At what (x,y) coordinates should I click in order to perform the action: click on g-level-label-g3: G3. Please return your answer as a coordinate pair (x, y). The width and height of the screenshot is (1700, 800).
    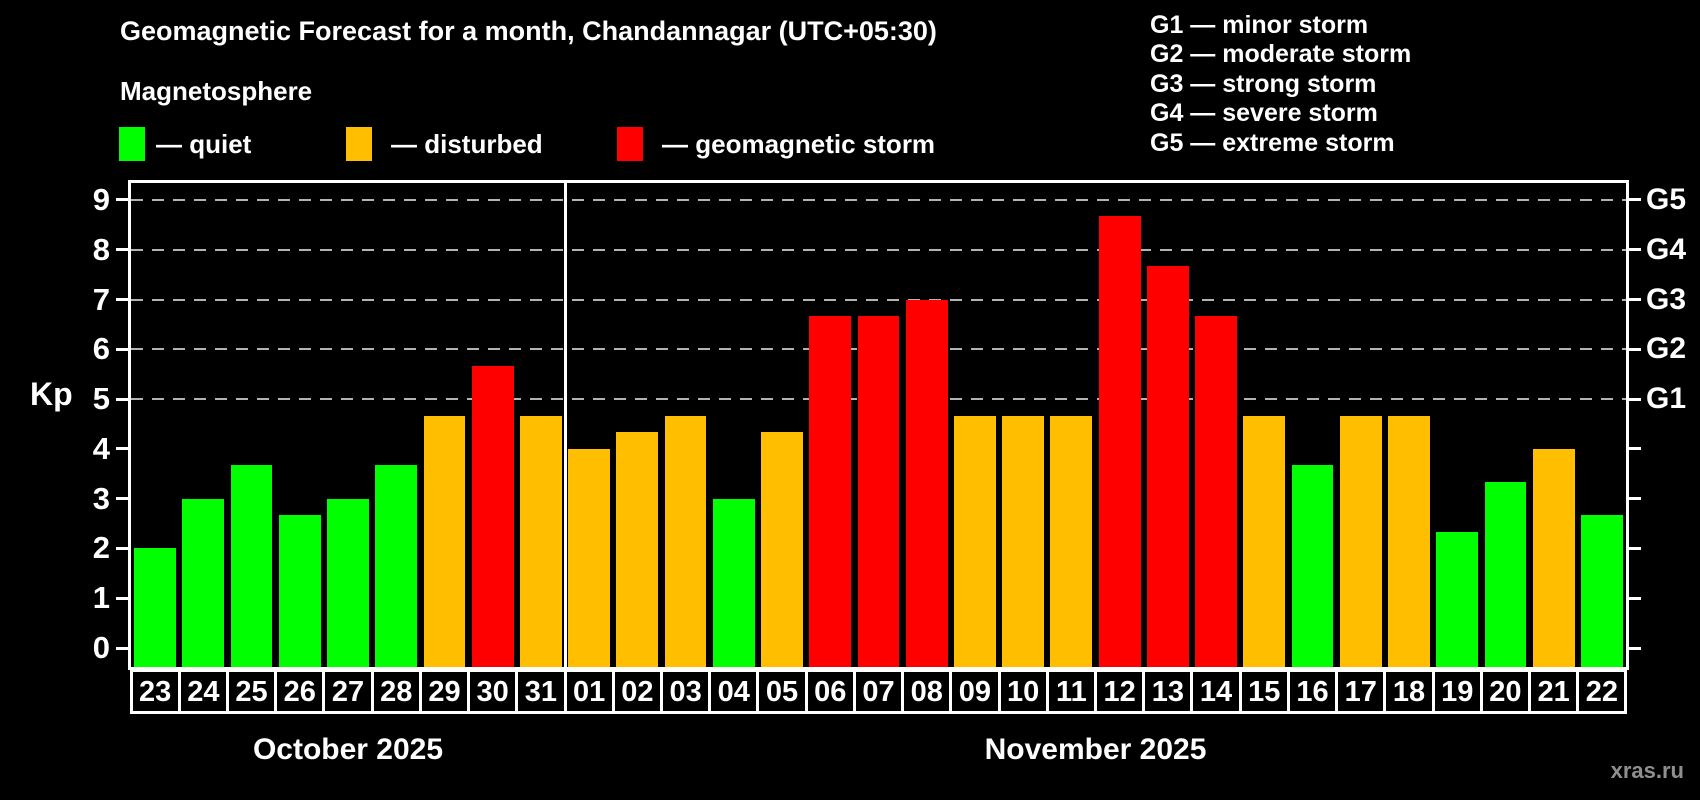
    Looking at the image, I should click on (1666, 299).